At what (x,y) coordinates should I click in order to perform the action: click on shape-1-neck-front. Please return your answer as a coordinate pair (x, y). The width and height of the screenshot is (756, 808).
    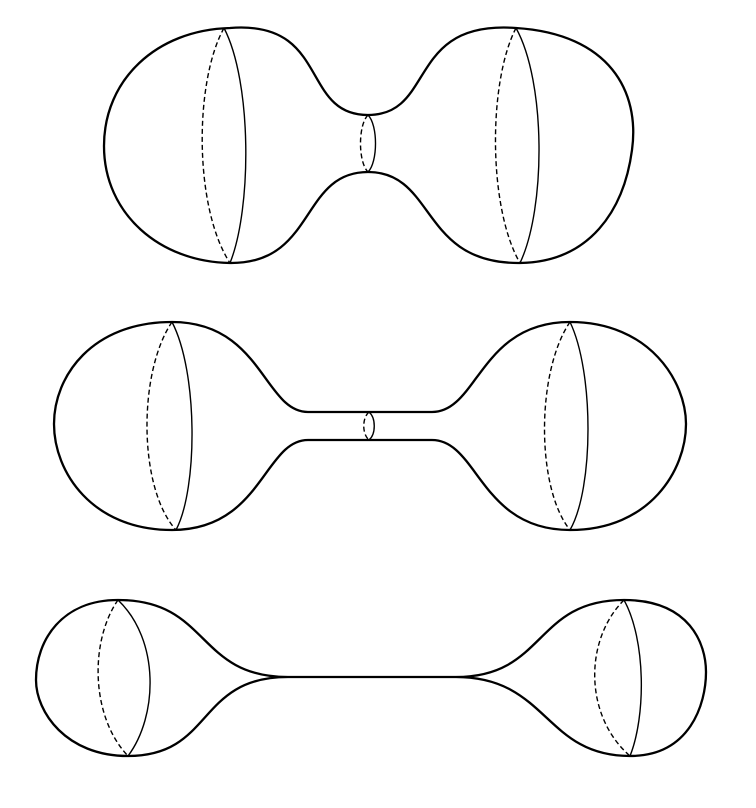
    Looking at the image, I should click on (372, 143).